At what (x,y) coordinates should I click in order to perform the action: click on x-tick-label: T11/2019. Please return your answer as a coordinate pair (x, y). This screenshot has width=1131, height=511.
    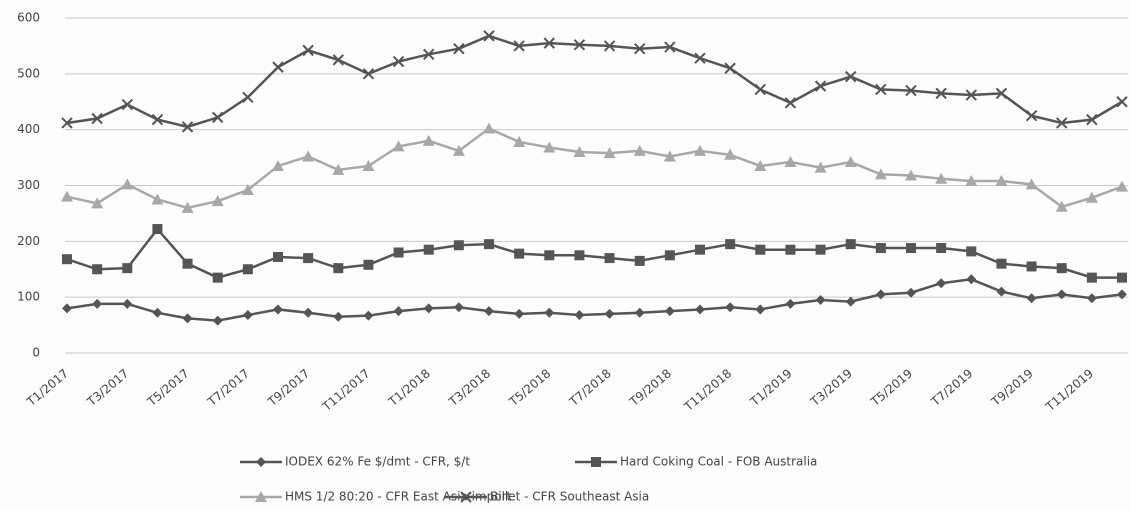
    Looking at the image, I should click on (1069, 390).